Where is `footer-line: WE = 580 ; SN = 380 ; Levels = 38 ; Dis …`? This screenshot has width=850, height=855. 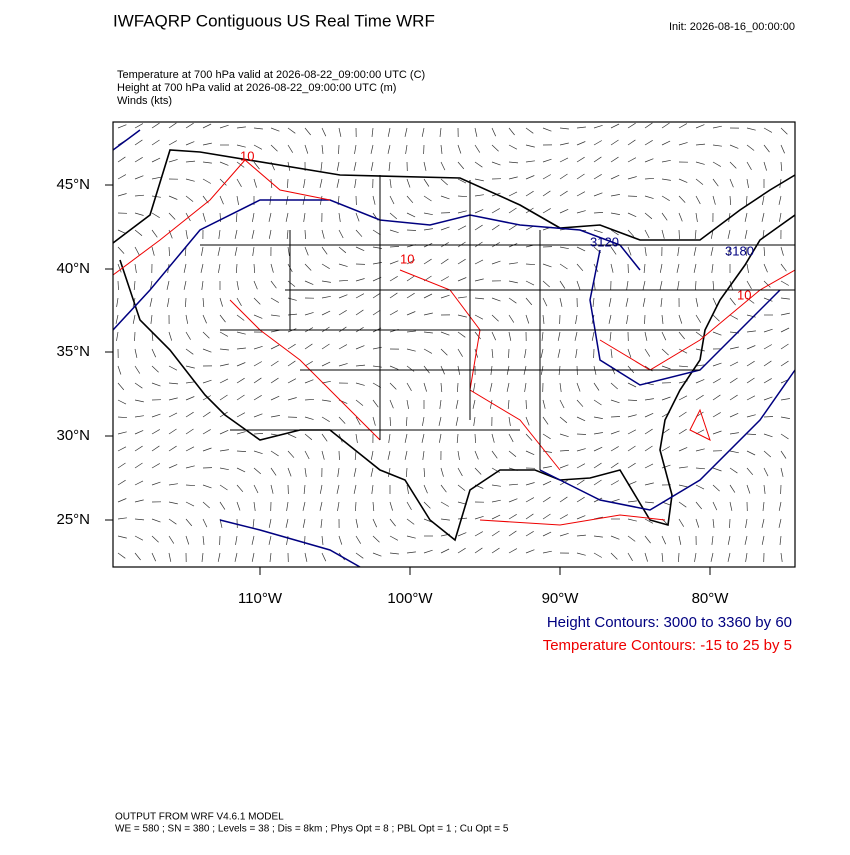 footer-line: WE = 580 ; SN = 380 ; Levels = 38 ; Dis … is located at coordinates (312, 829).